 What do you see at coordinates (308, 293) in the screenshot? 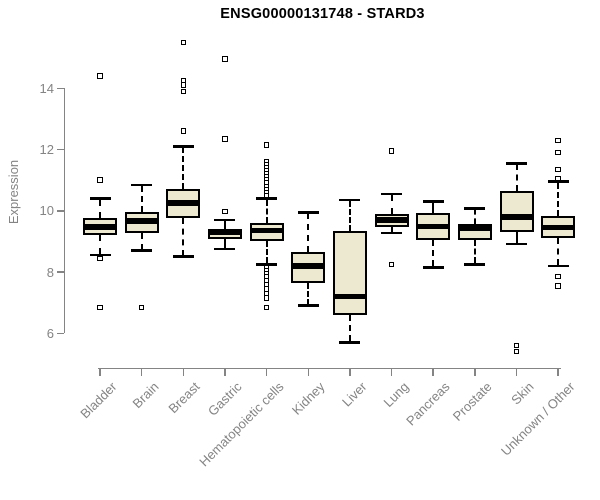
I see `lower-whisker-kidney` at bounding box center [308, 293].